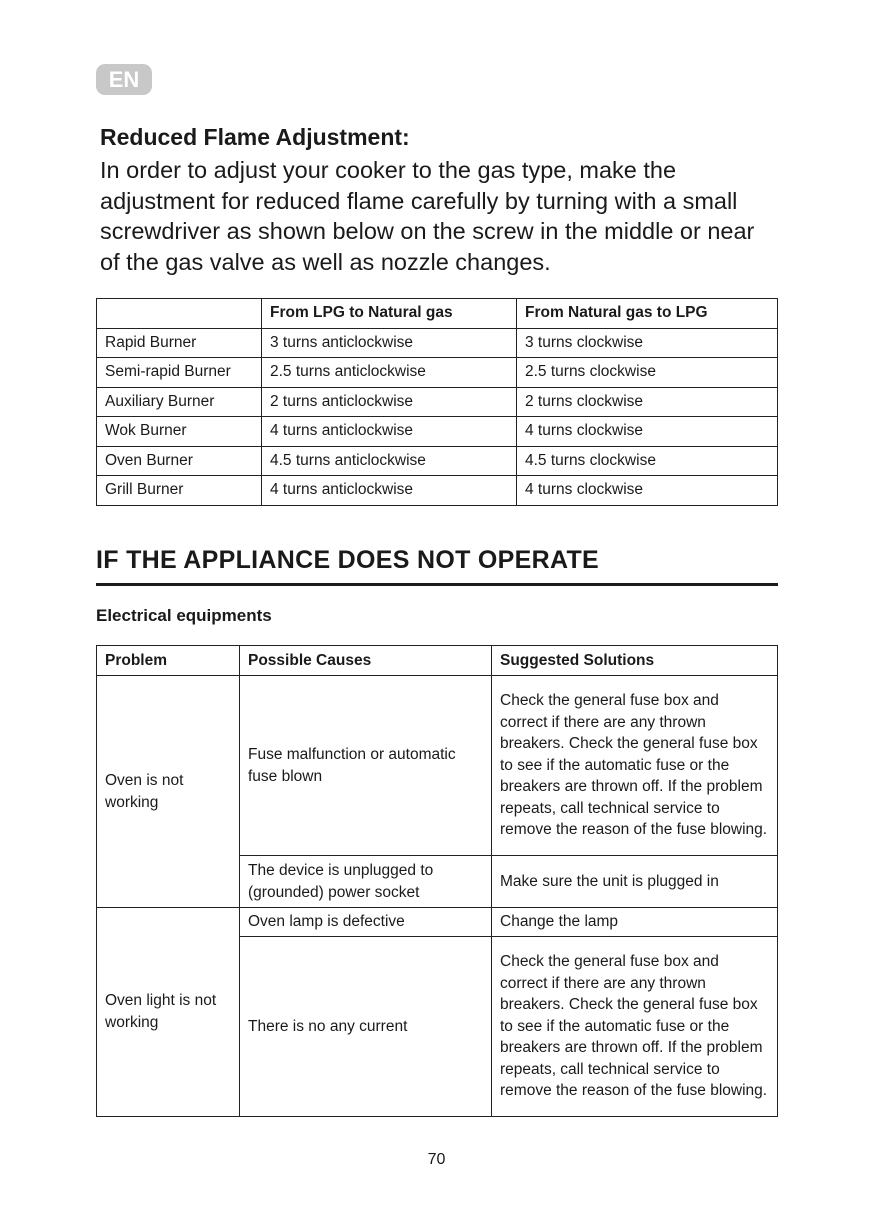  What do you see at coordinates (634, 881) in the screenshot?
I see `solution-cell: Make sure the unit is plugged in` at bounding box center [634, 881].